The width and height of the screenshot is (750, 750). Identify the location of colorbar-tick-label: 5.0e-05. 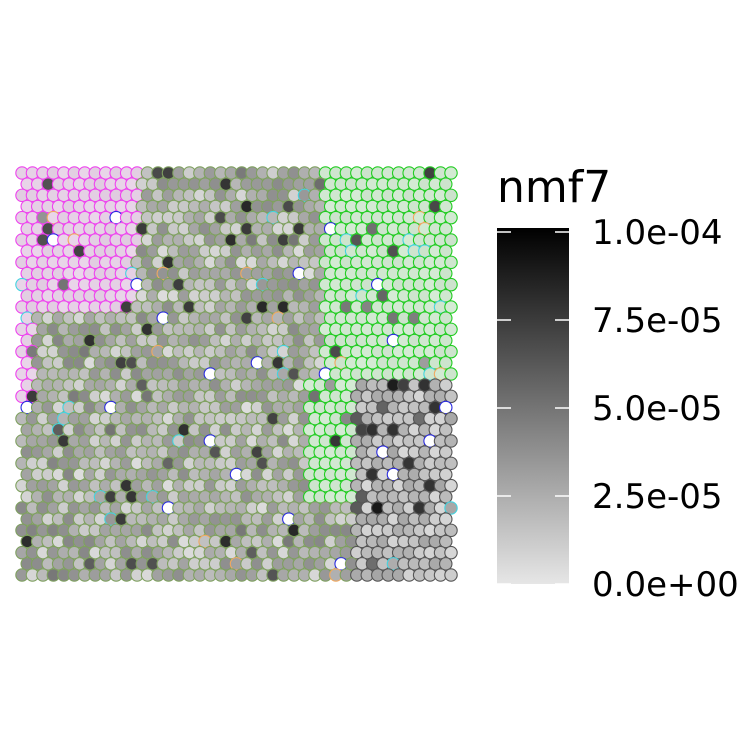
(657, 409).